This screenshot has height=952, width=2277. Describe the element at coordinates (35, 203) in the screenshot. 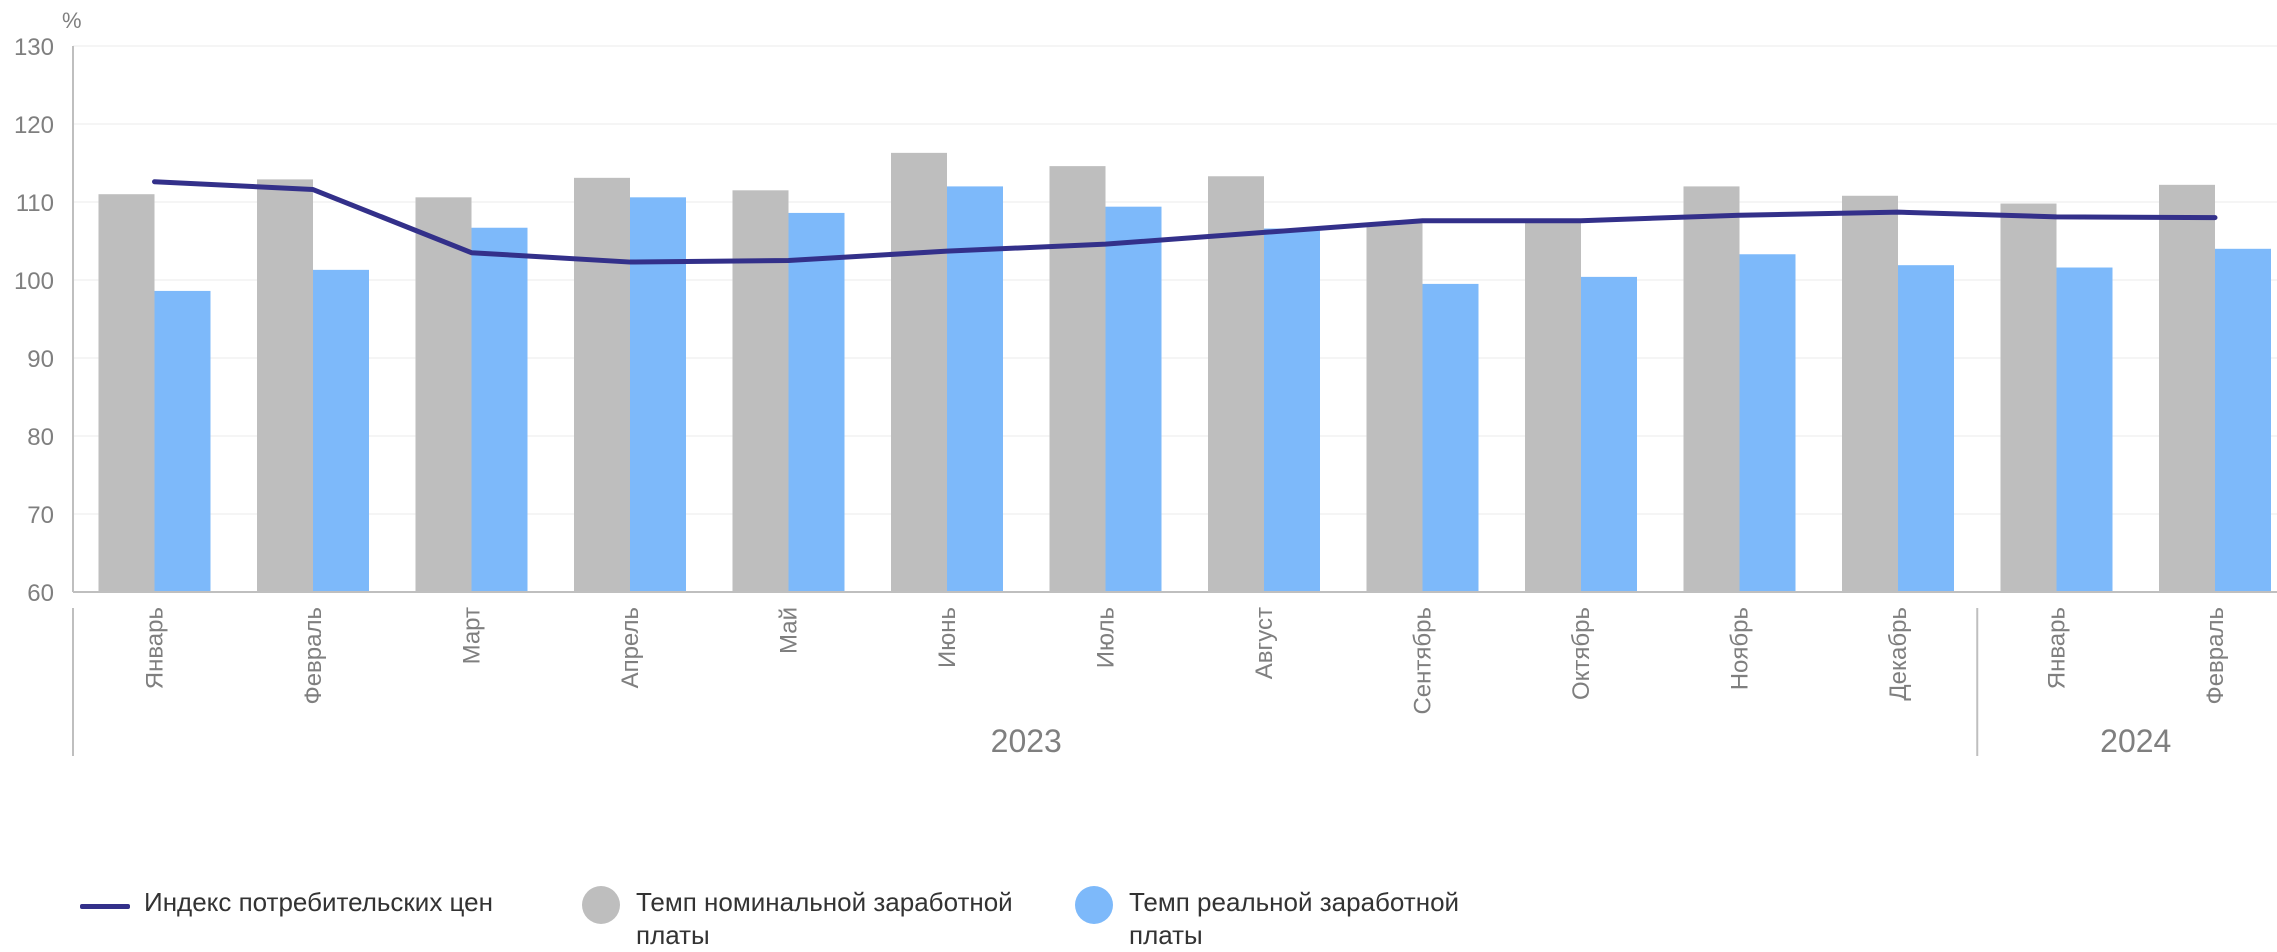

I see `y-tick-label: 110` at that location.